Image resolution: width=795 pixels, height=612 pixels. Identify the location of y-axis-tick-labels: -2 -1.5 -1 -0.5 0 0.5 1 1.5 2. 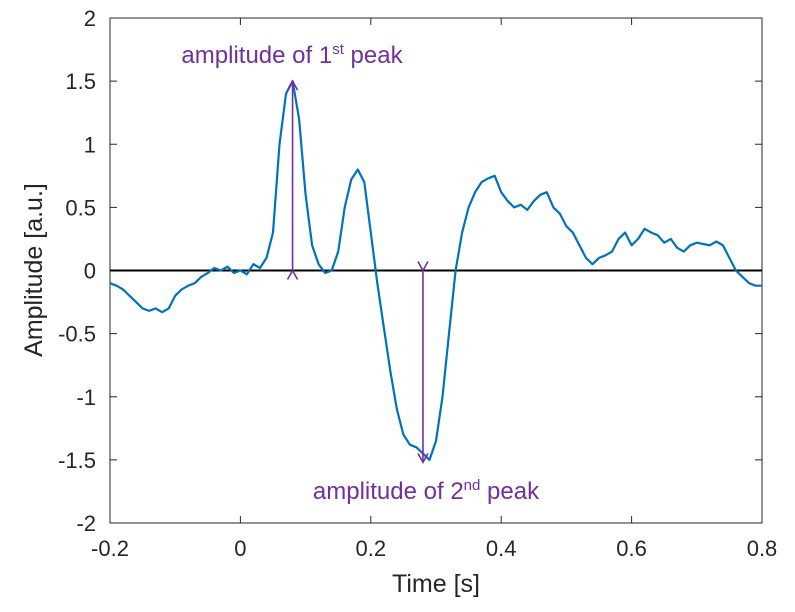
(77, 271).